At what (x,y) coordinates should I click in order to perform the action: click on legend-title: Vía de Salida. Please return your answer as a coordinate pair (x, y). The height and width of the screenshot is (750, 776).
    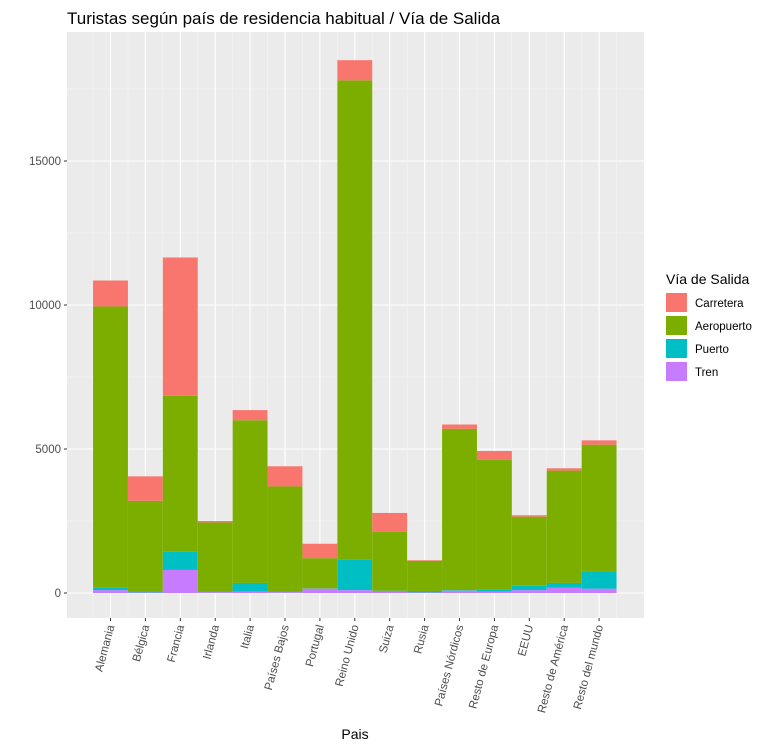
    Looking at the image, I should click on (707, 279).